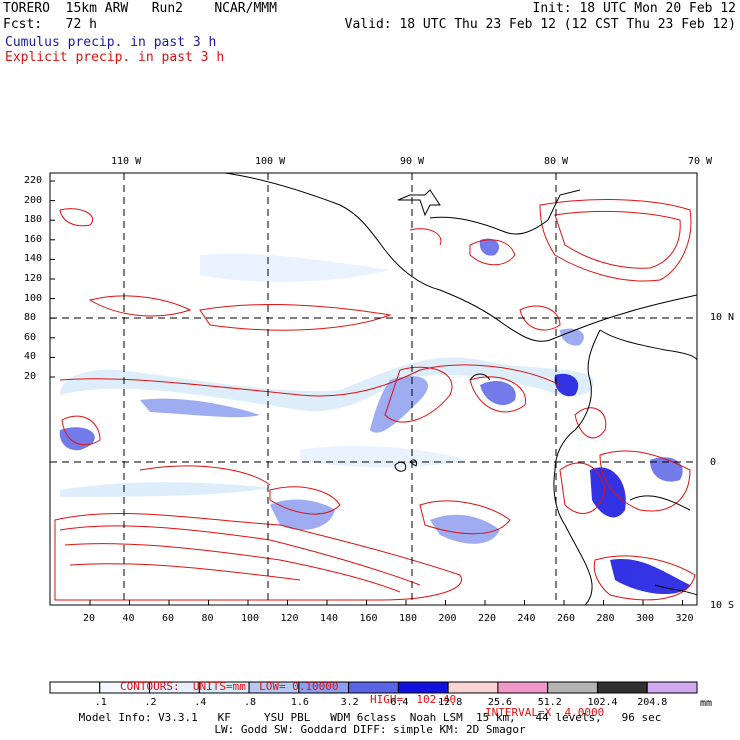 This screenshot has width=740, height=740. What do you see at coordinates (33, 259) in the screenshot?
I see `y-tick-label: 140` at bounding box center [33, 259].